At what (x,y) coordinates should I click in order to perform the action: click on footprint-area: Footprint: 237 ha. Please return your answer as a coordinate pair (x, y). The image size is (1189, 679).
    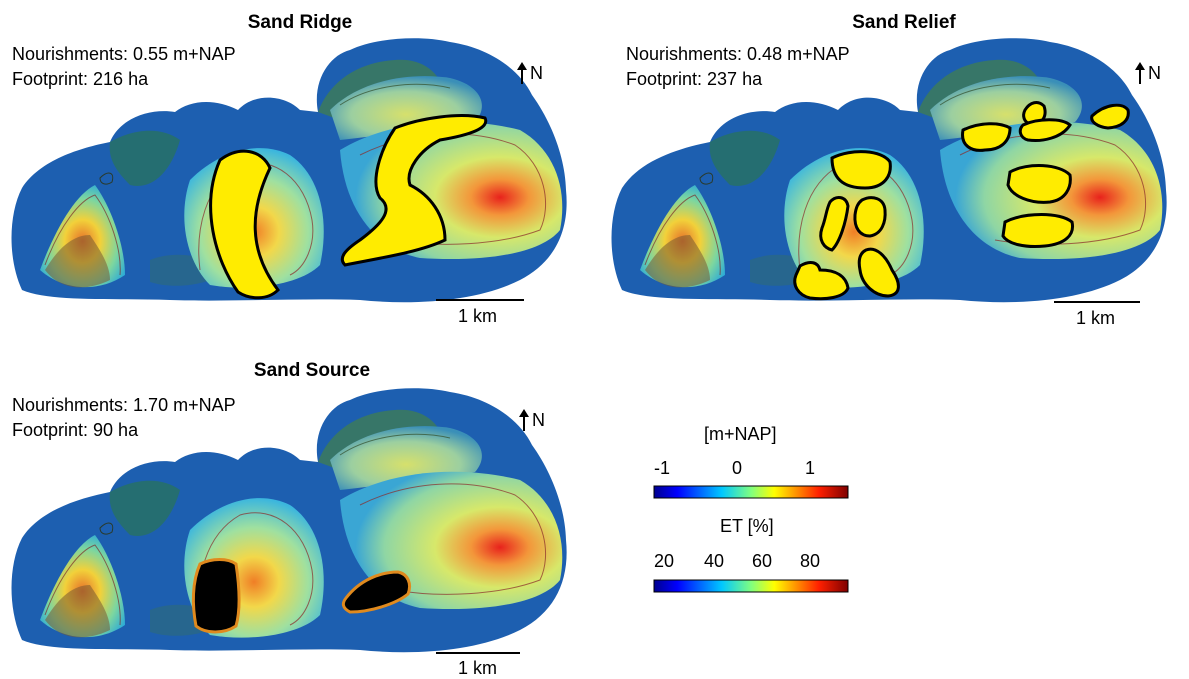
    Looking at the image, I should click on (694, 79).